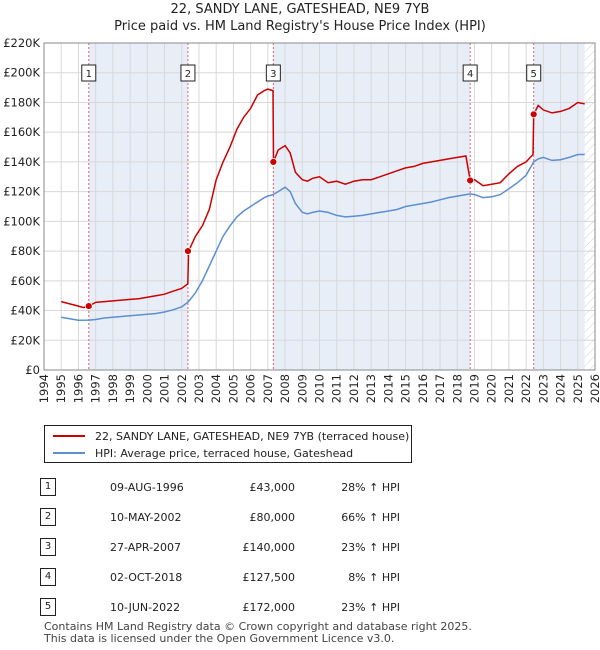  What do you see at coordinates (48, 487) in the screenshot?
I see `sale-number-badge: 1` at bounding box center [48, 487].